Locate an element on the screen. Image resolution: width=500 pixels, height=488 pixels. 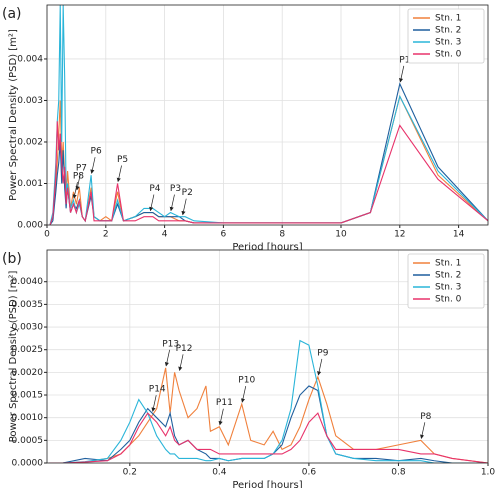
annotation-label: P4 is located at coordinates (154, 189).